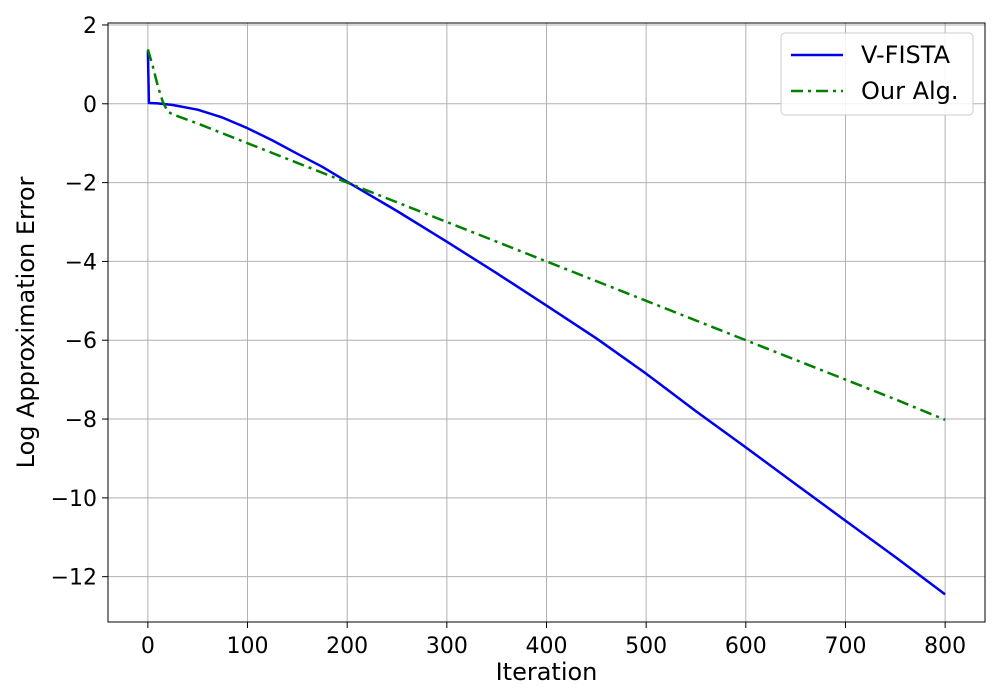 This screenshot has width=1000, height=700. Describe the element at coordinates (81, 420) in the screenshot. I see `y-tick-label: −8` at that location.